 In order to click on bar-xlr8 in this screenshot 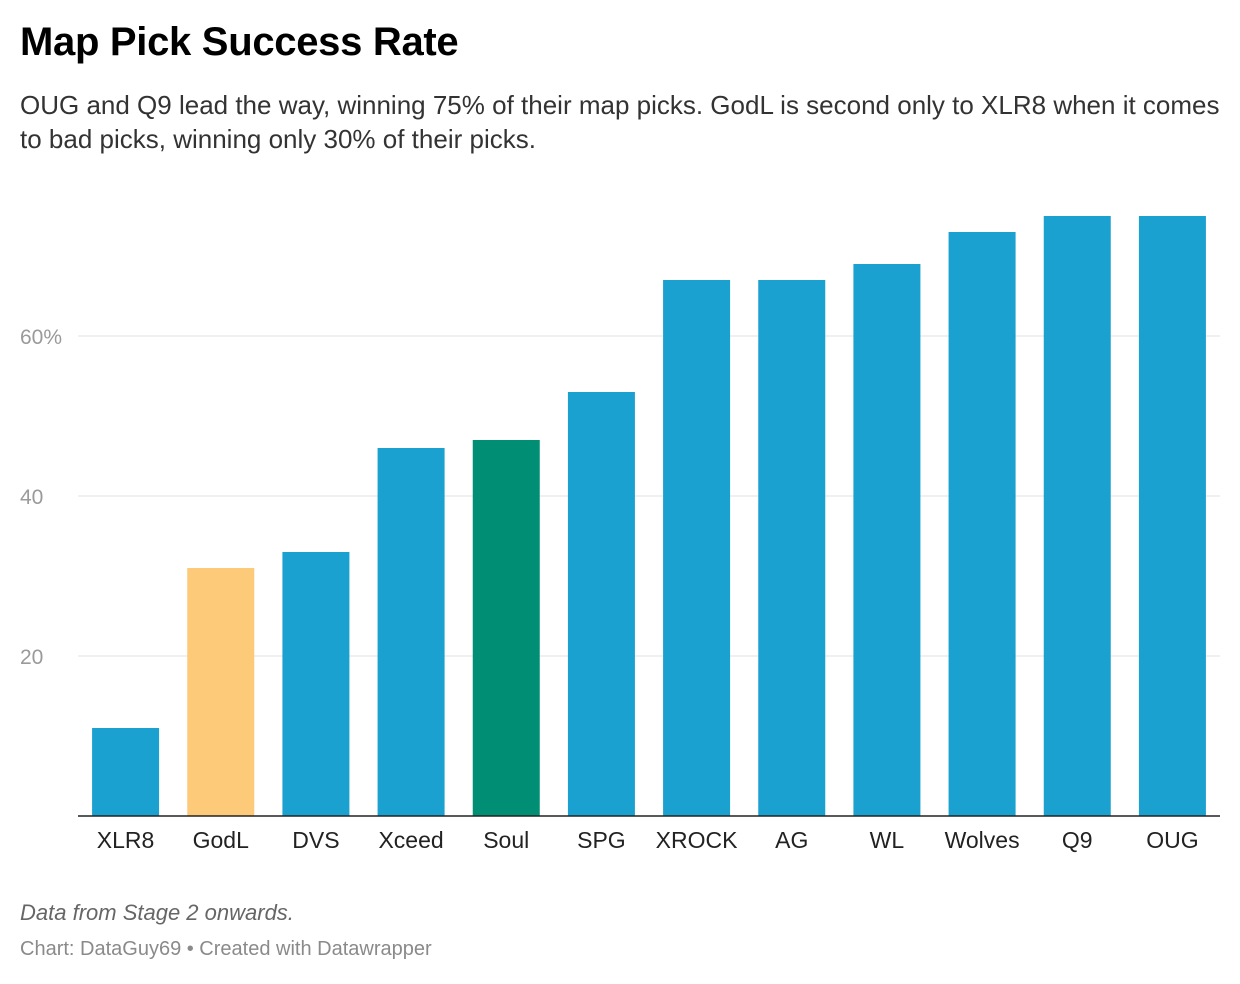, I will do `click(126, 772)`.